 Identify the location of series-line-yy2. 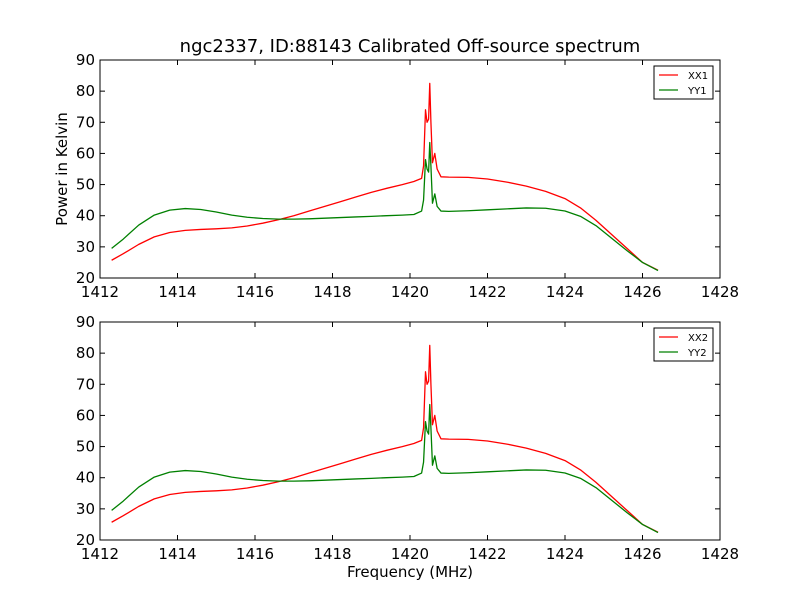
(385, 468).